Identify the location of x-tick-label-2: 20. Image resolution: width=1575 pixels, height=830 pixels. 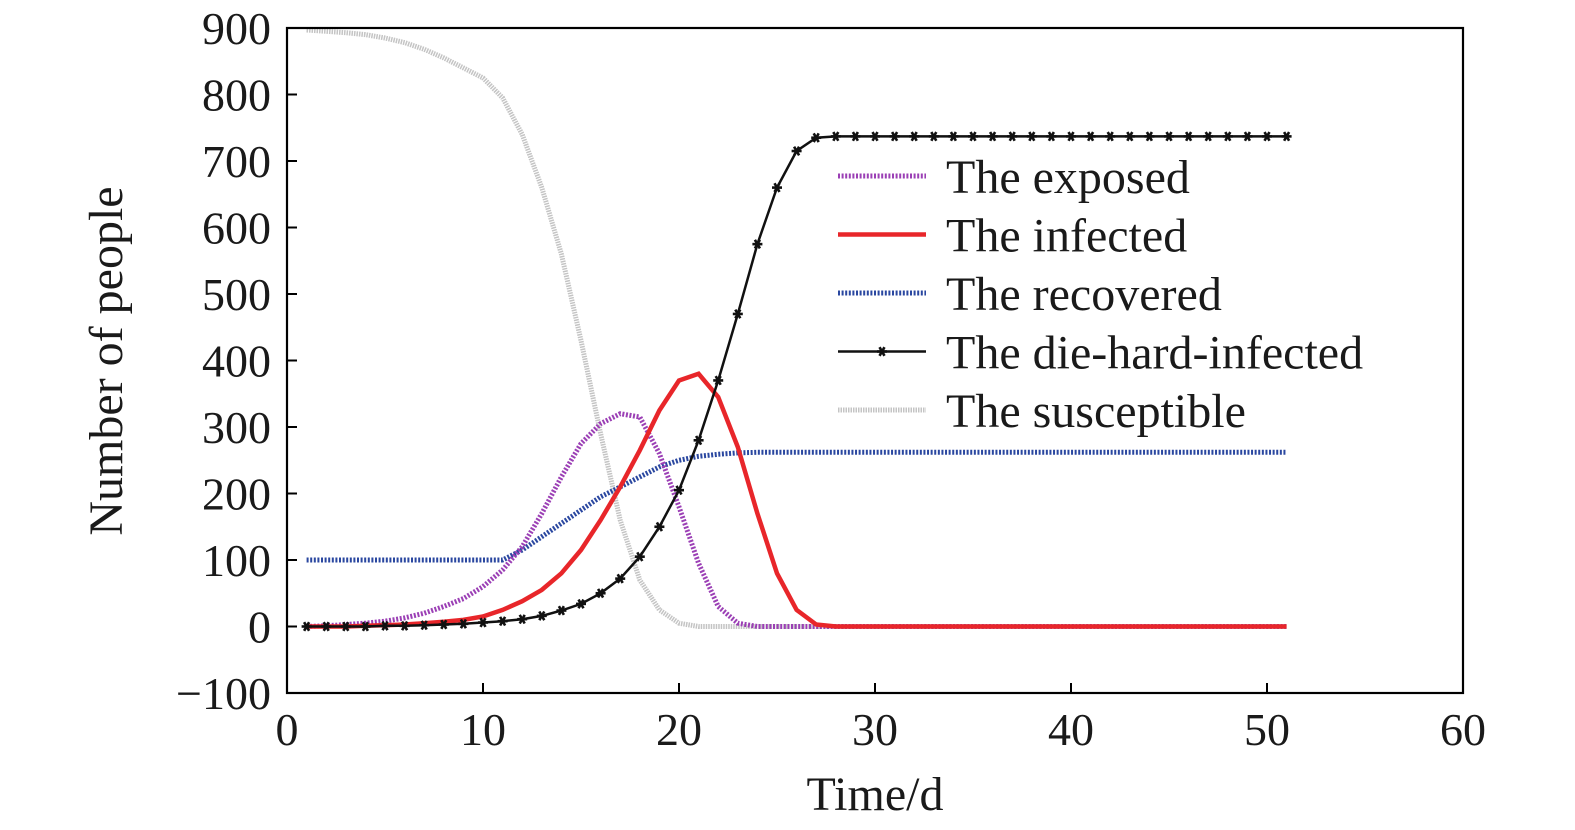
(679, 729).